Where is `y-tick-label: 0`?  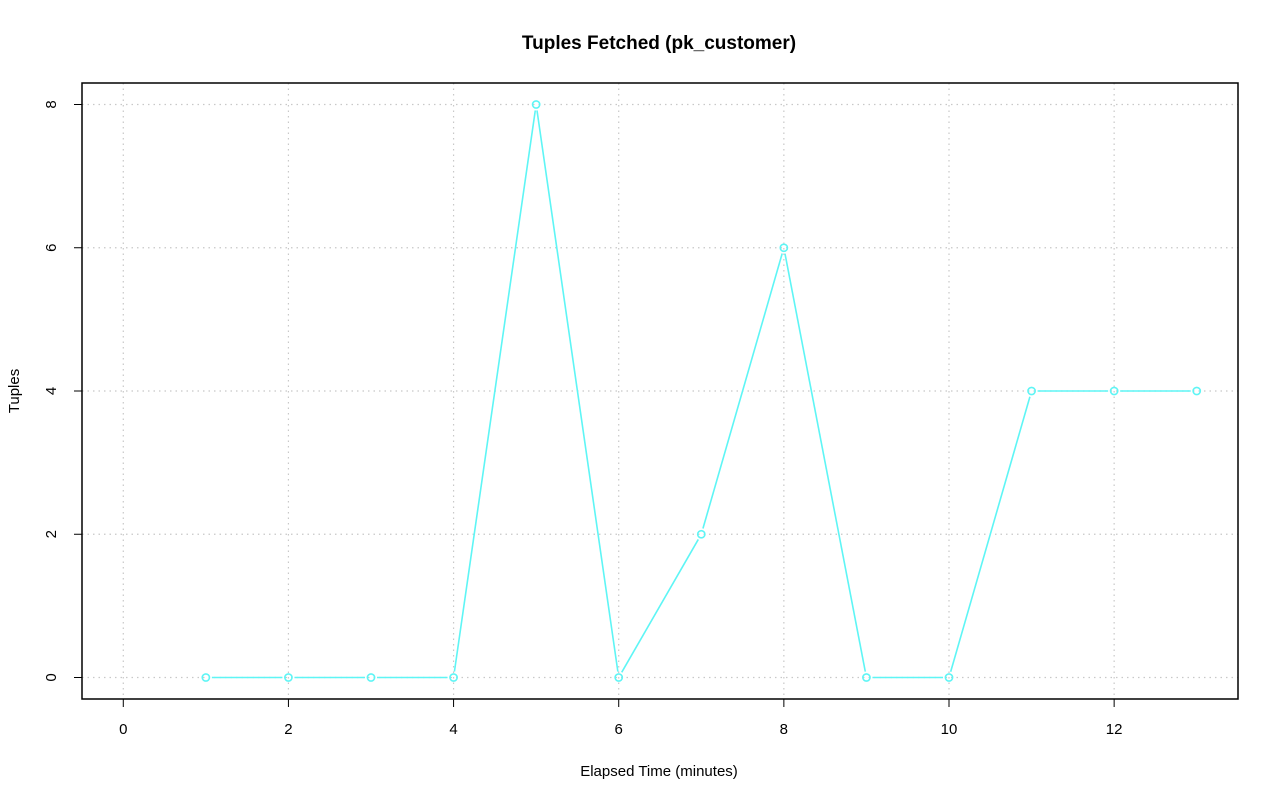 y-tick-label: 0 is located at coordinates (51, 677).